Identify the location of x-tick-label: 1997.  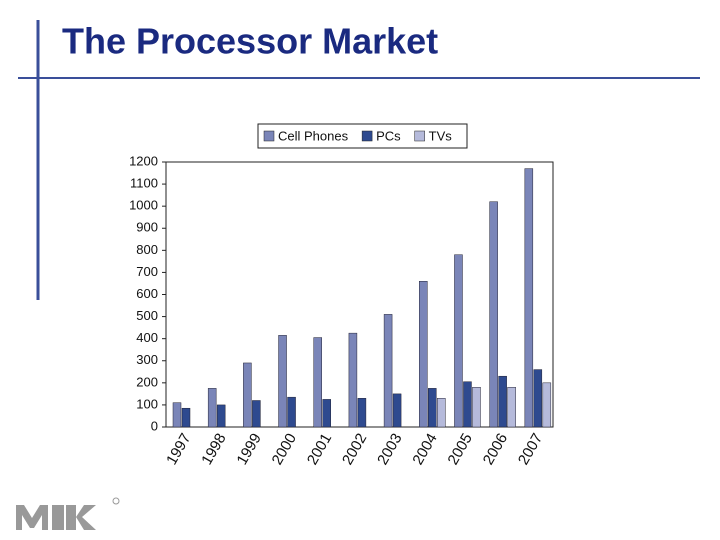
(178, 448).